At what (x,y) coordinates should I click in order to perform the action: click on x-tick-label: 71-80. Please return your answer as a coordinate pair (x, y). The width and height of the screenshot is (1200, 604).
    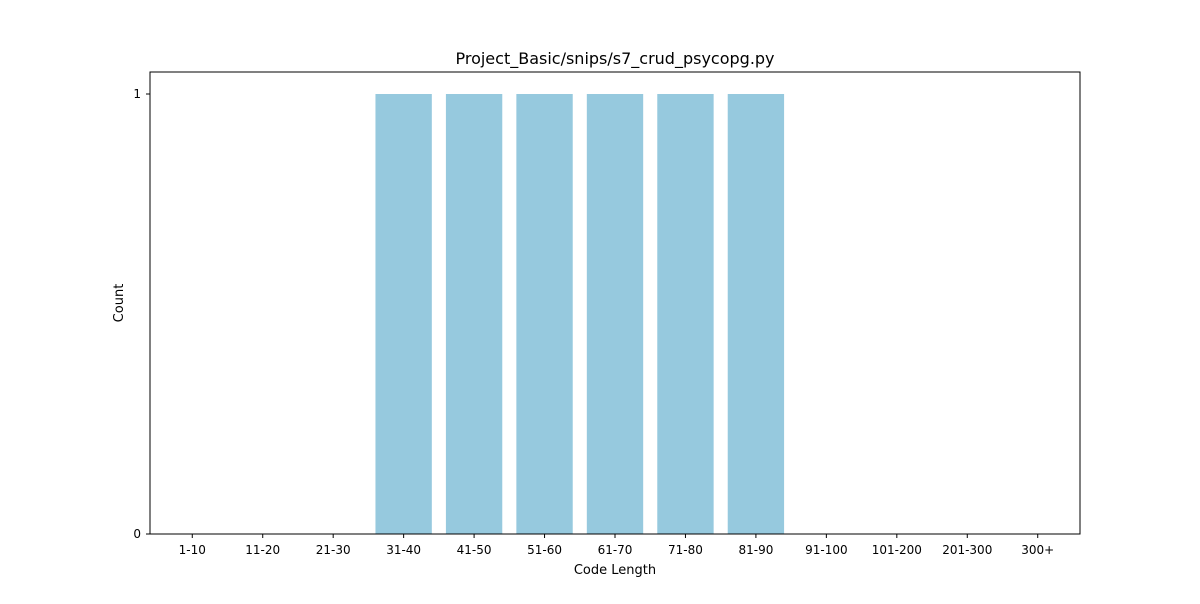
    Looking at the image, I should click on (685, 550).